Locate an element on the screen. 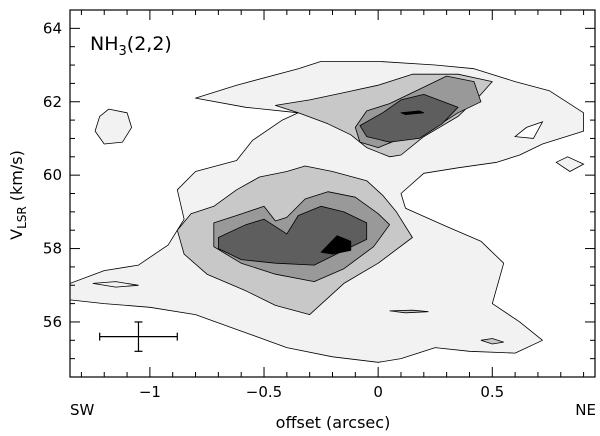 The image size is (600, 436). corner-label-right: NE is located at coordinates (585, 410).